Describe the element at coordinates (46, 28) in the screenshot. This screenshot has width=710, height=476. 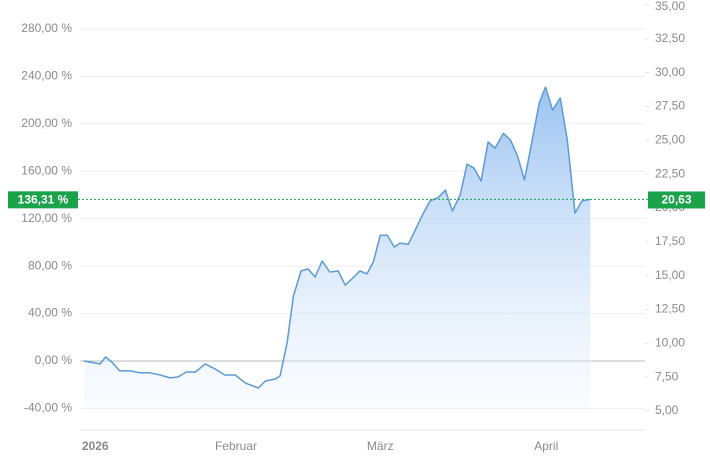
I see `y-tick-label: 280,00 %` at that location.